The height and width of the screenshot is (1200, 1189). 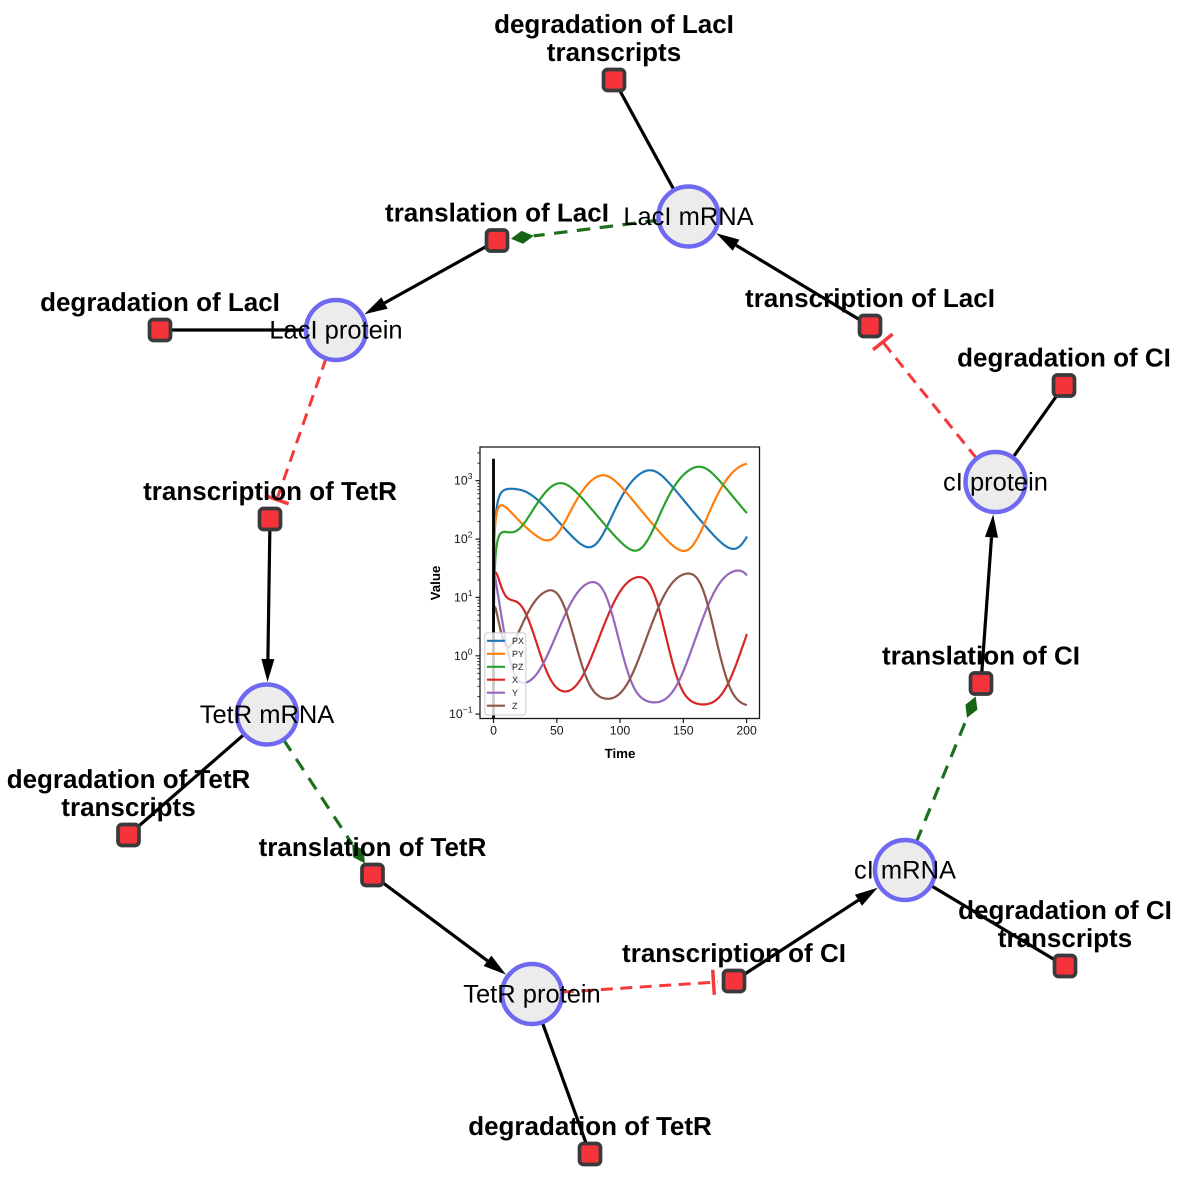 What do you see at coordinates (905, 871) in the screenshot?
I see `svg-text: cI mRNA` at bounding box center [905, 871].